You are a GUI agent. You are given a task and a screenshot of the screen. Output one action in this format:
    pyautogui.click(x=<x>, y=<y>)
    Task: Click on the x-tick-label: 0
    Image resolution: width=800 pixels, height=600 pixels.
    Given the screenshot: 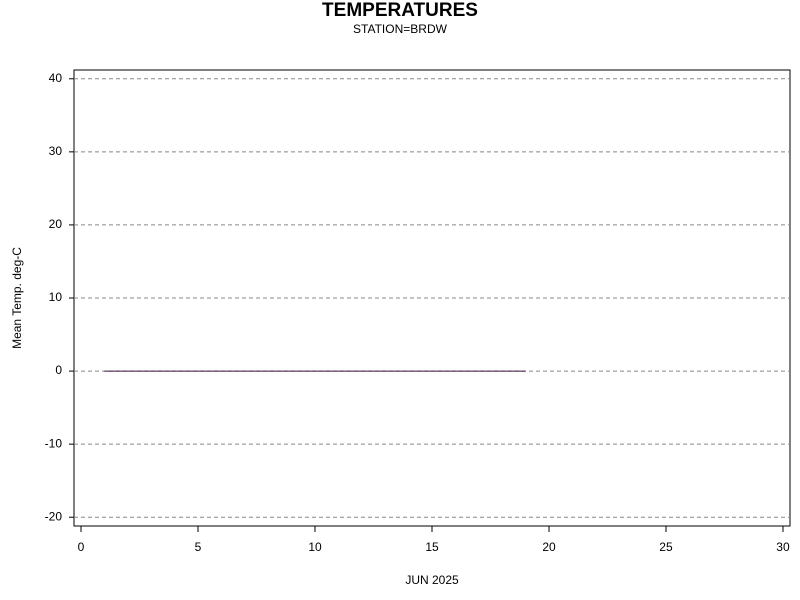 What is the action you would take?
    pyautogui.click(x=81, y=547)
    